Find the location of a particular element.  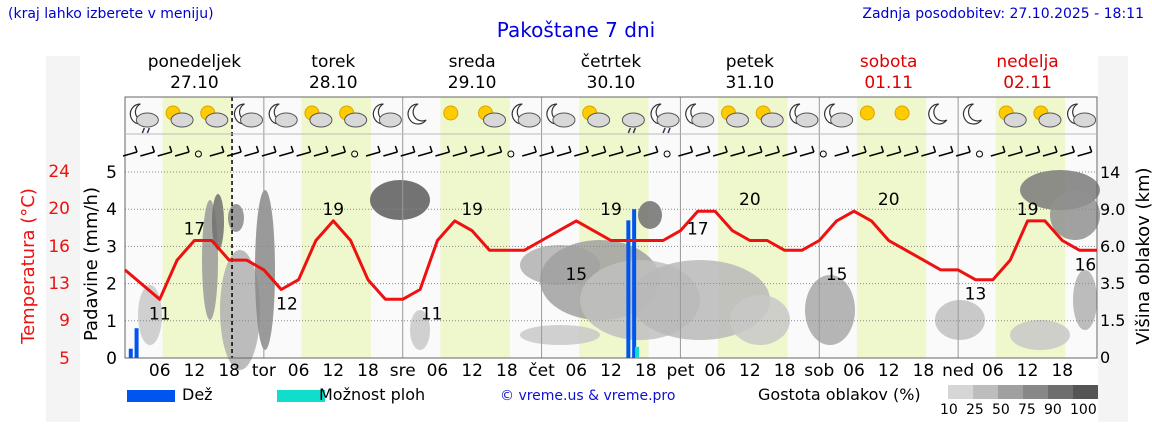

moon-cloud-icon is located at coordinates (804, 115).